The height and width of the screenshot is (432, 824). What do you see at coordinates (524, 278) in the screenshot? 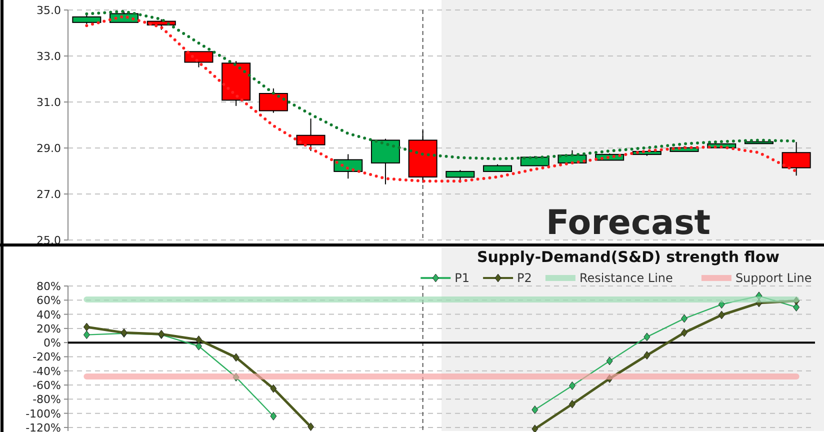
I see `legend-label: P2` at bounding box center [524, 278].